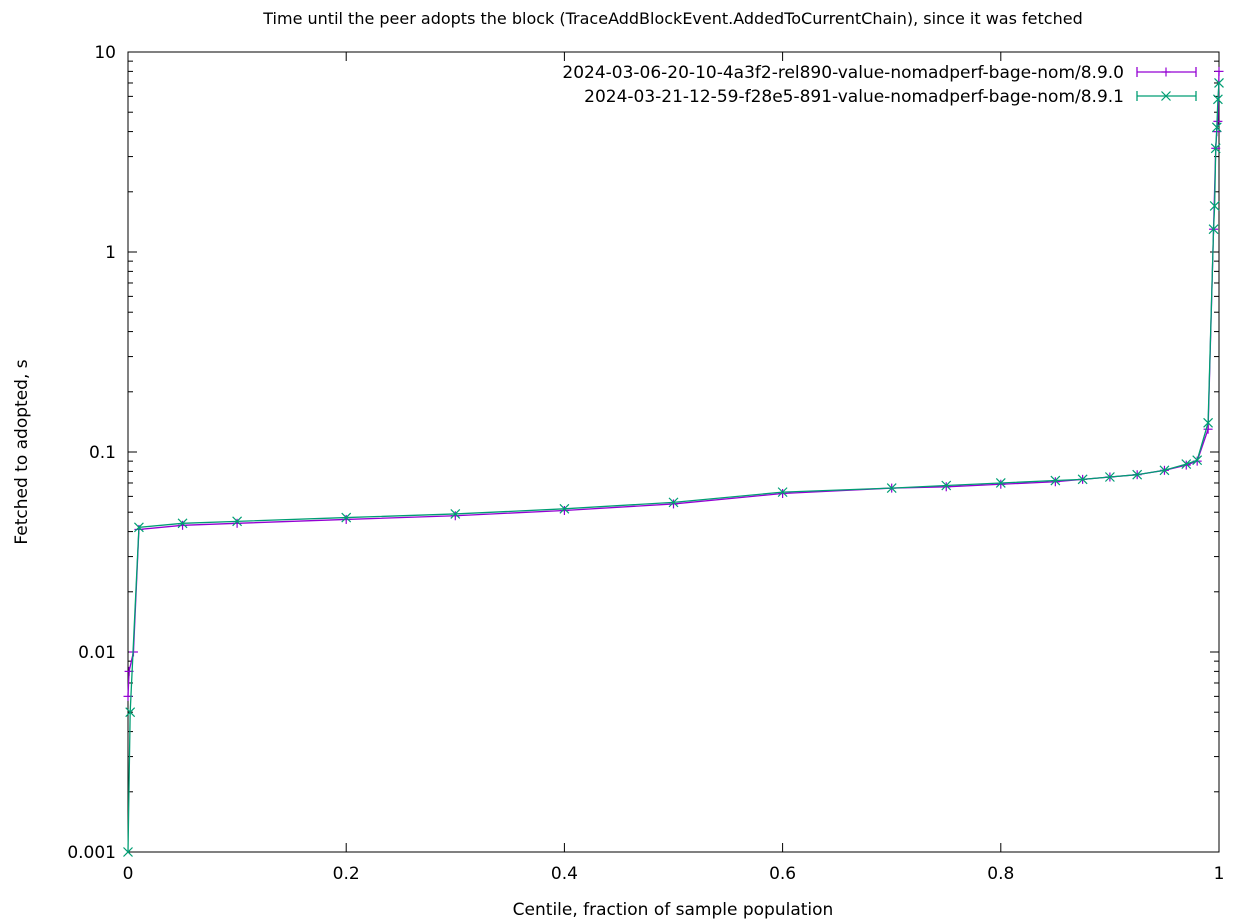 Image resolution: width=1236 pixels, height=923 pixels. Describe the element at coordinates (91, 853) in the screenshot. I see `y-tick-label: 0.001` at that location.